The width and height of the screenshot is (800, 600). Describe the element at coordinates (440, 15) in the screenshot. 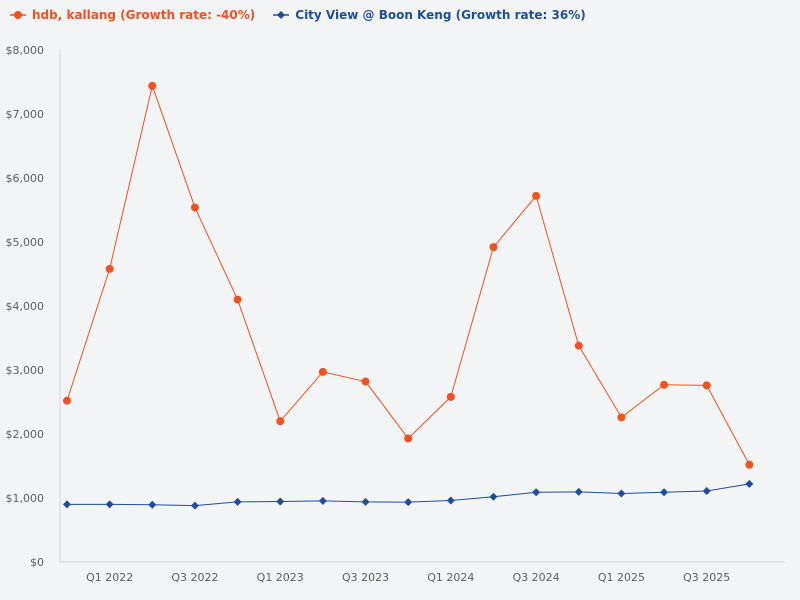

I see `legend-label-city-view: City View @ Boon Keng (Growth rate: 36%)` at that location.